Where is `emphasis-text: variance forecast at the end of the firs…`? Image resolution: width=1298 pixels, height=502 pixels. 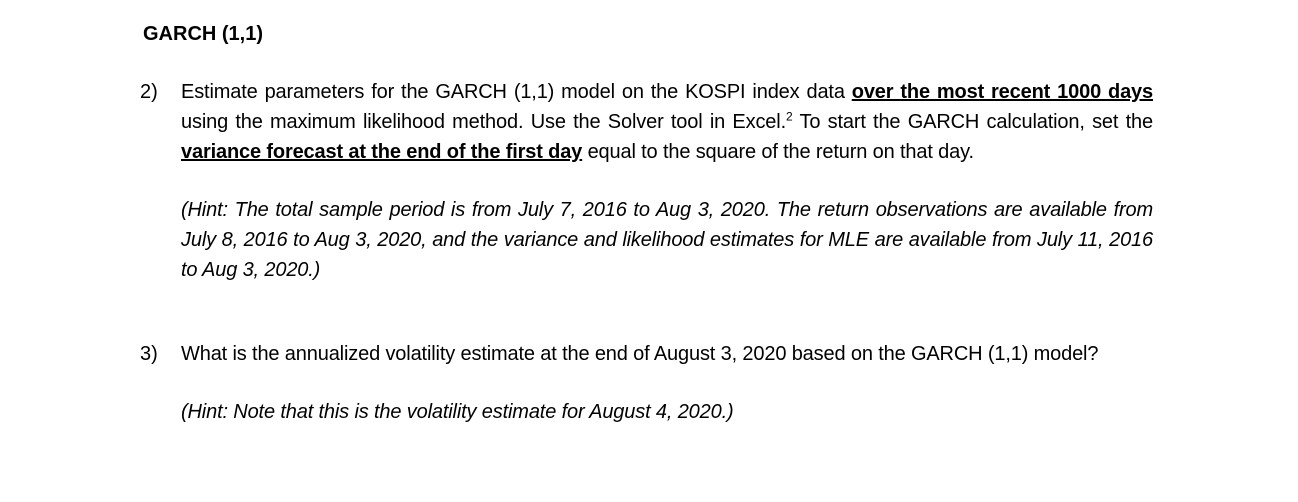
emphasis-text: variance forecast at the end of the firs… is located at coordinates (382, 152).